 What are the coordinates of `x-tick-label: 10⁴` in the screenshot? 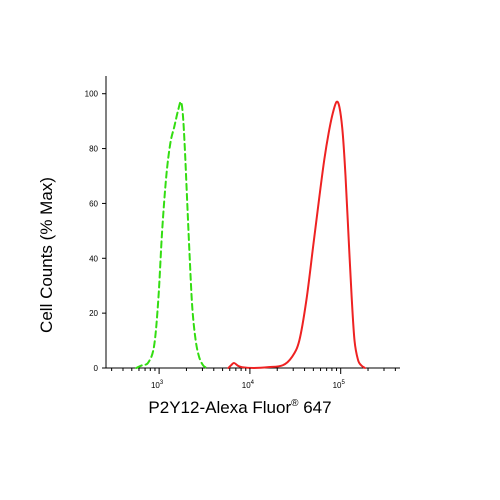 It's located at (248, 385).